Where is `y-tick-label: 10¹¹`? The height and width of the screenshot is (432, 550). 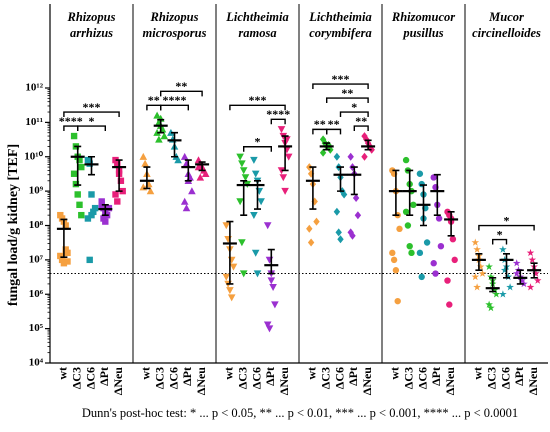
y-tick-label: 10¹¹ is located at coordinates (34, 122).